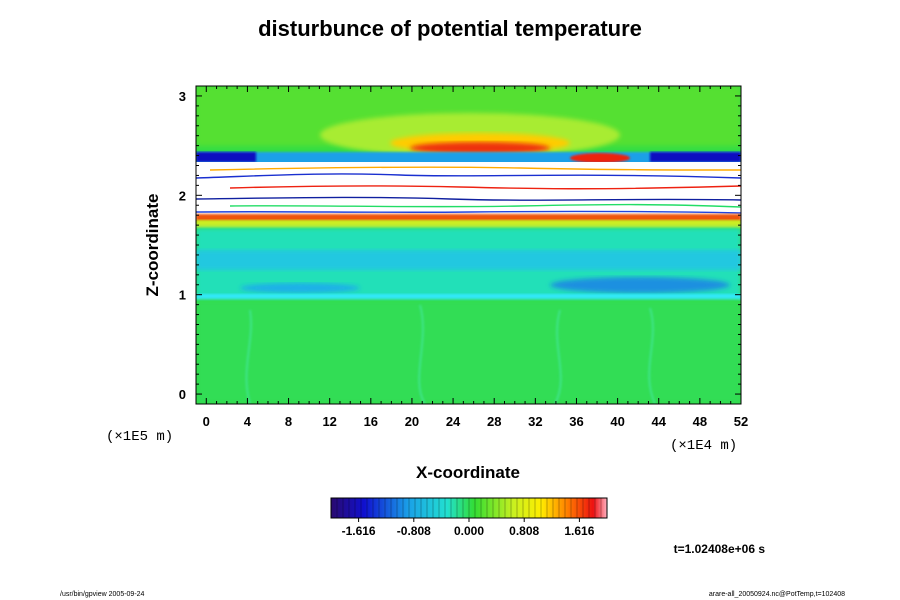 Image resolution: width=900 pixels, height=600 pixels. I want to click on y-axis-label: Z-coordinate, so click(152, 245).